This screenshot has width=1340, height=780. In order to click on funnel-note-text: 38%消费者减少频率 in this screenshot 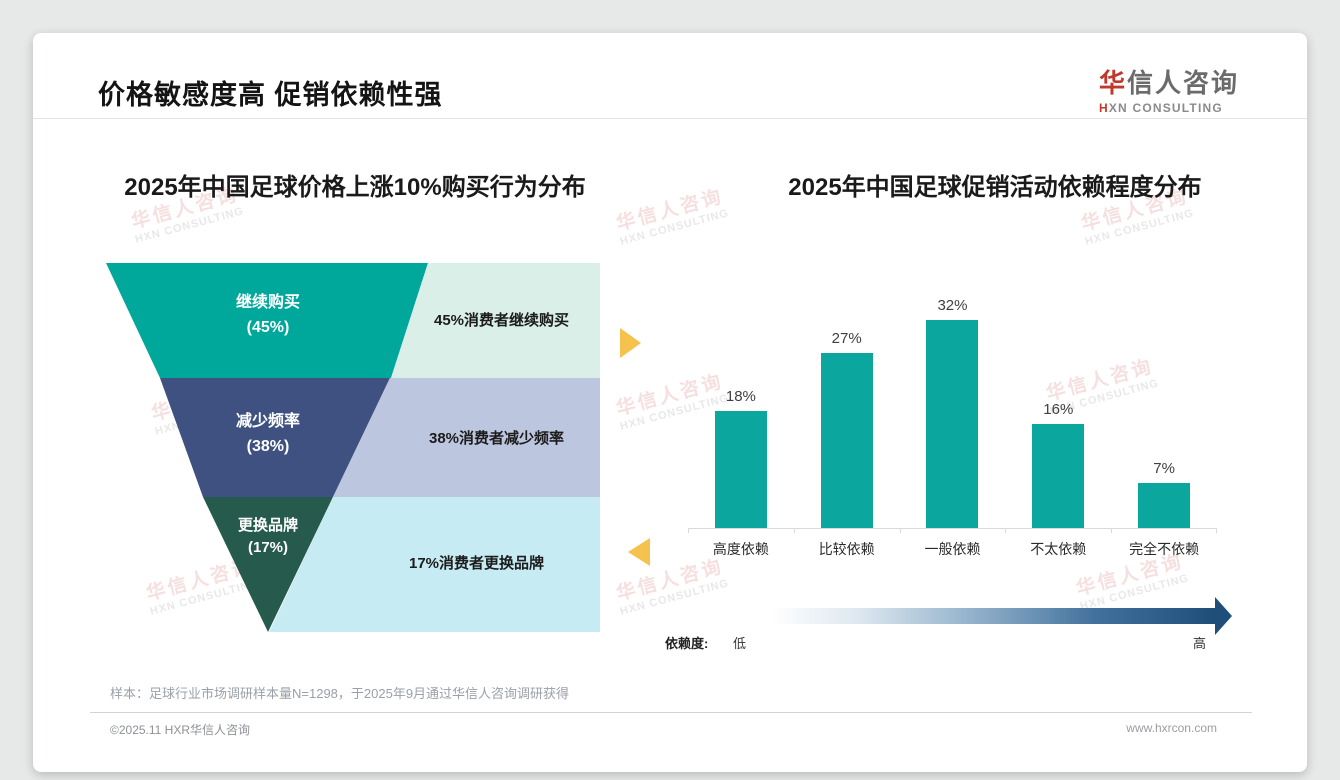, I will do `click(496, 438)`.